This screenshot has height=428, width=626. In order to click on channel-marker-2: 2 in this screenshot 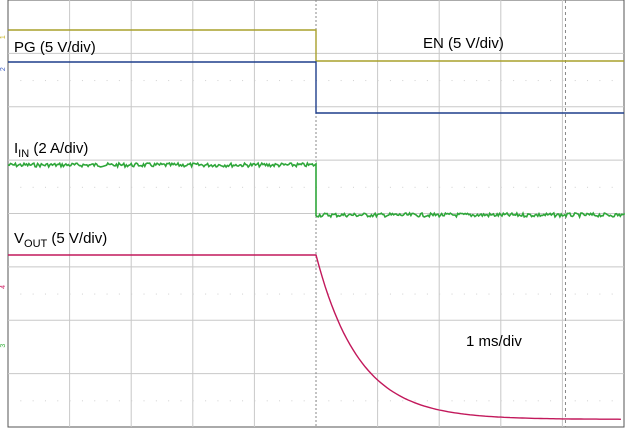, I will do `click(3, 69)`.